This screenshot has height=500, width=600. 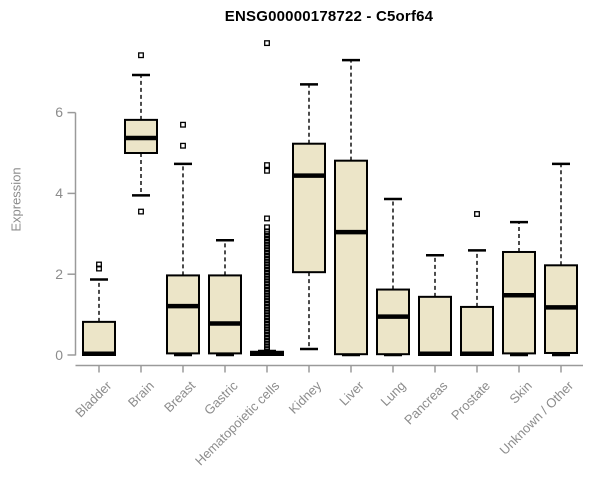 I want to click on y-tick-label-4: 4, so click(x=59, y=193).